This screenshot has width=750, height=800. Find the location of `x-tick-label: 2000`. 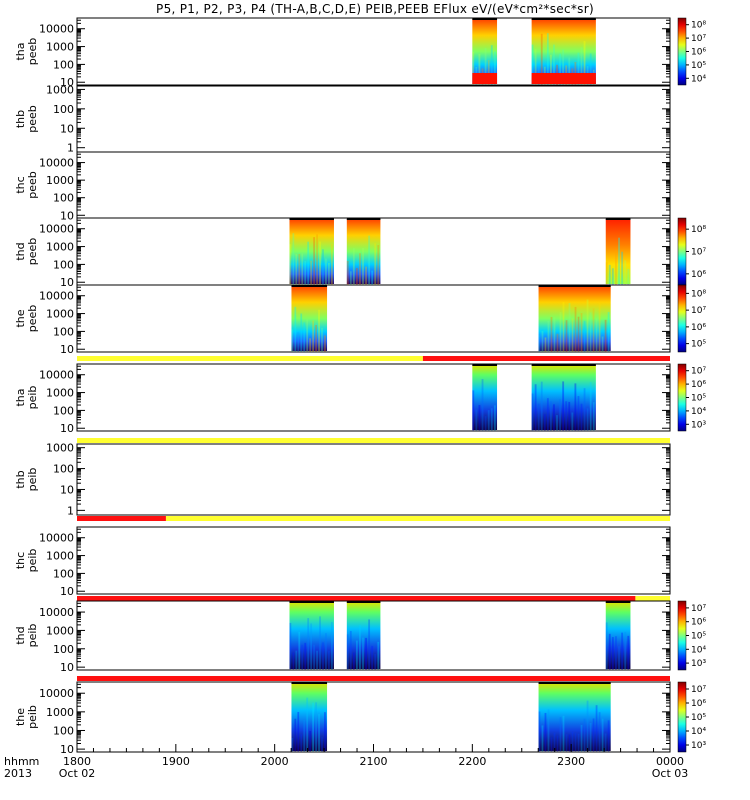

x-tick-label: 2000 is located at coordinates (275, 761).